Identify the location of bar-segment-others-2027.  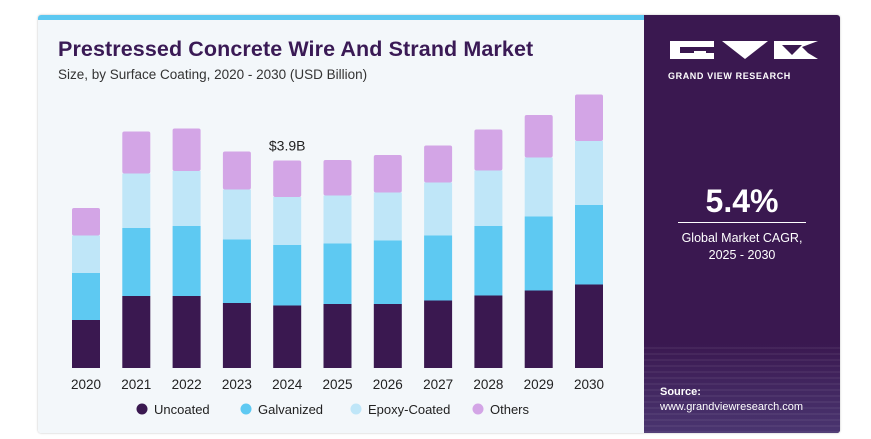
(438, 164).